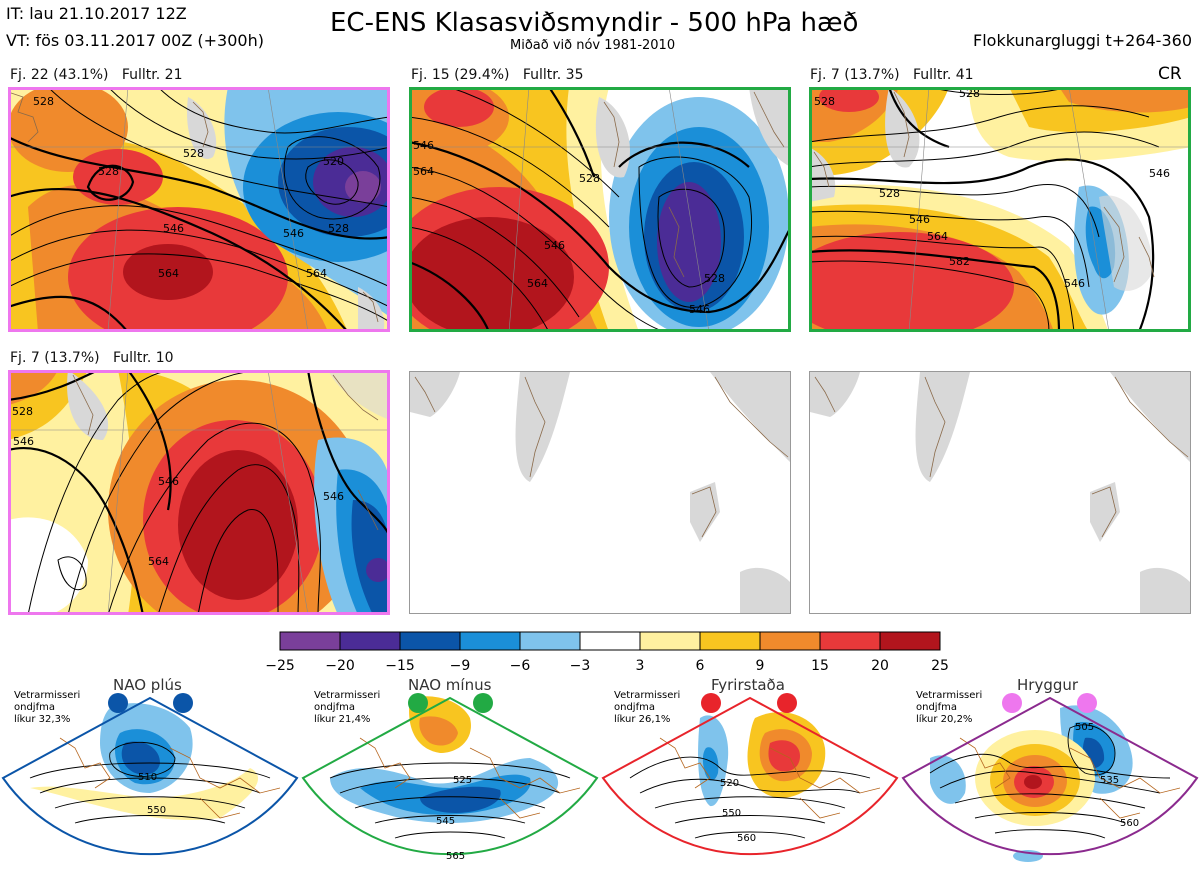 The width and height of the screenshot is (1200, 871). Describe the element at coordinates (748, 686) in the screenshot. I see `regime-name: Fyrirstaða` at that location.